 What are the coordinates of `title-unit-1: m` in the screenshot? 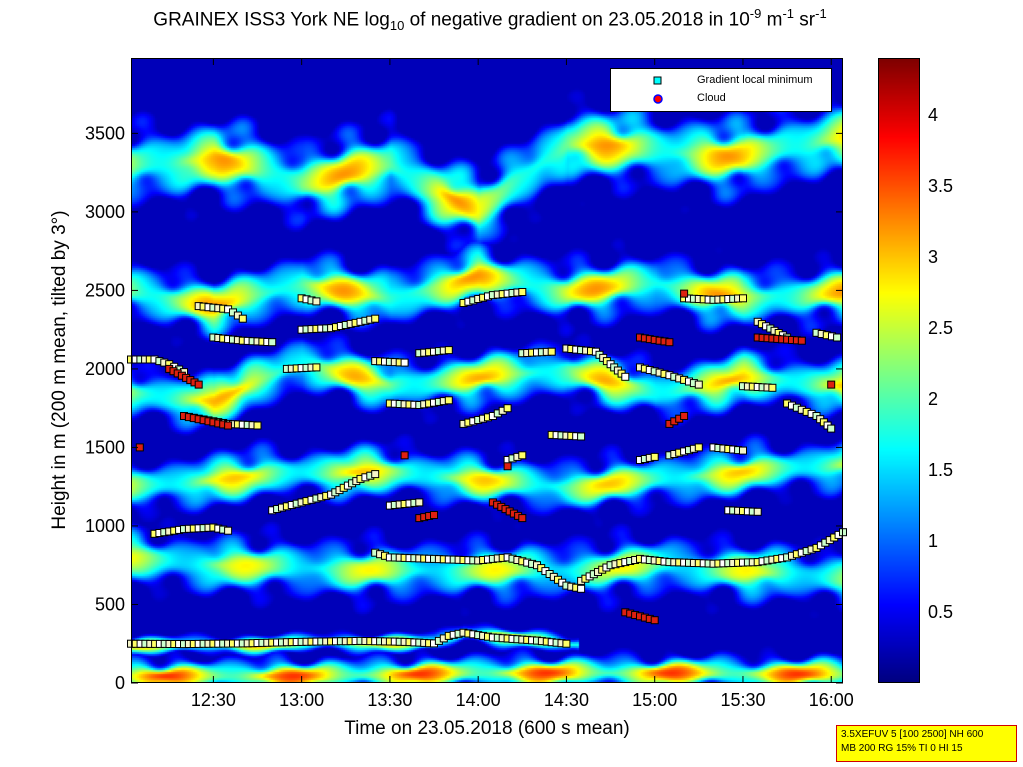 It's located at (772, 20).